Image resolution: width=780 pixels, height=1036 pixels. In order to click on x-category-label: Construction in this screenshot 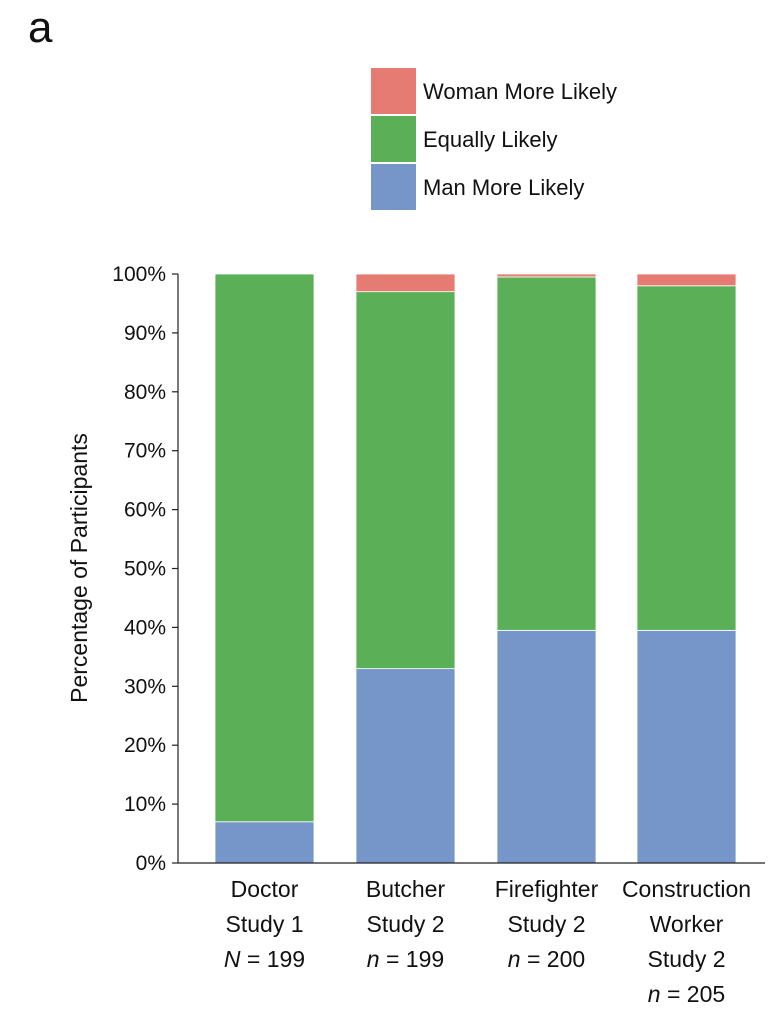, I will do `click(686, 889)`.